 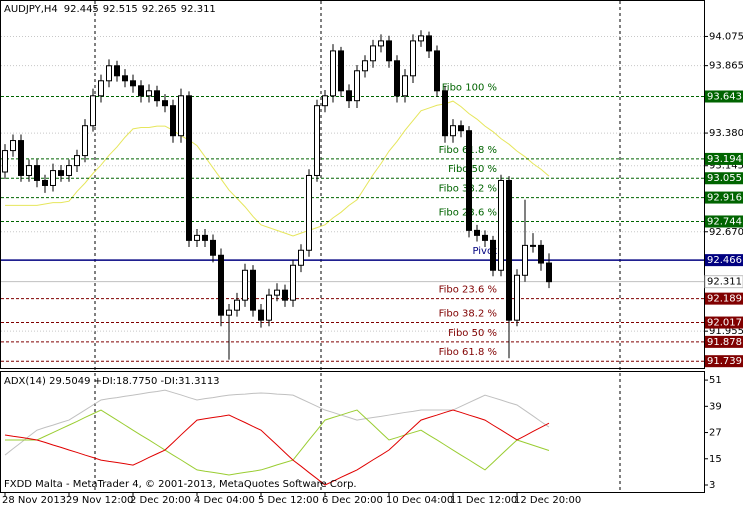 I want to click on last-open: 92.445, so click(x=81, y=9).